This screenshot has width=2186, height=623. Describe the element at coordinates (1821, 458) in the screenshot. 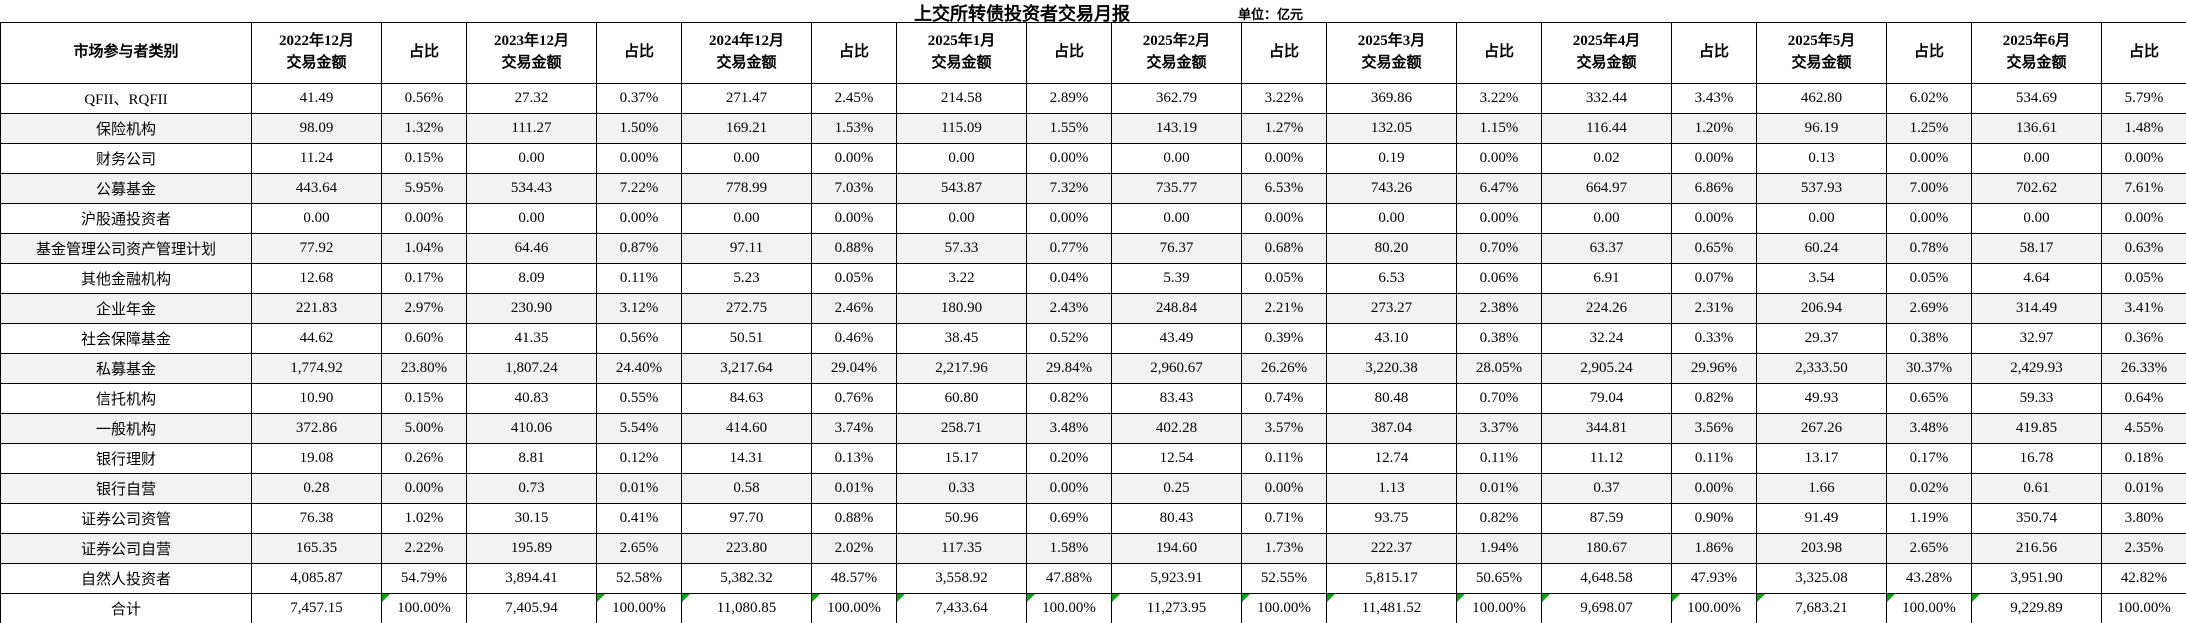

I see `amount-cell: 13.17` at that location.